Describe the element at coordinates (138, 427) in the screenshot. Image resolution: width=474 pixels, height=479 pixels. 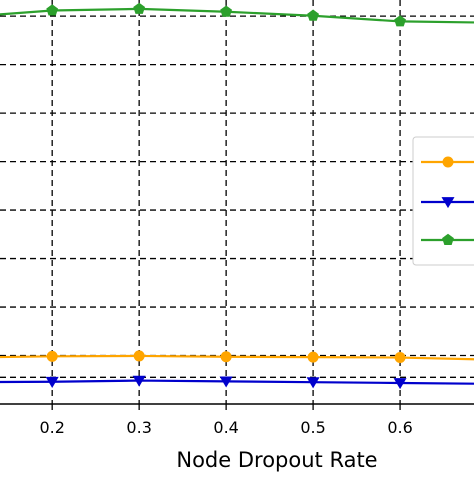
I see `x-tick-label: 0.3` at that location.